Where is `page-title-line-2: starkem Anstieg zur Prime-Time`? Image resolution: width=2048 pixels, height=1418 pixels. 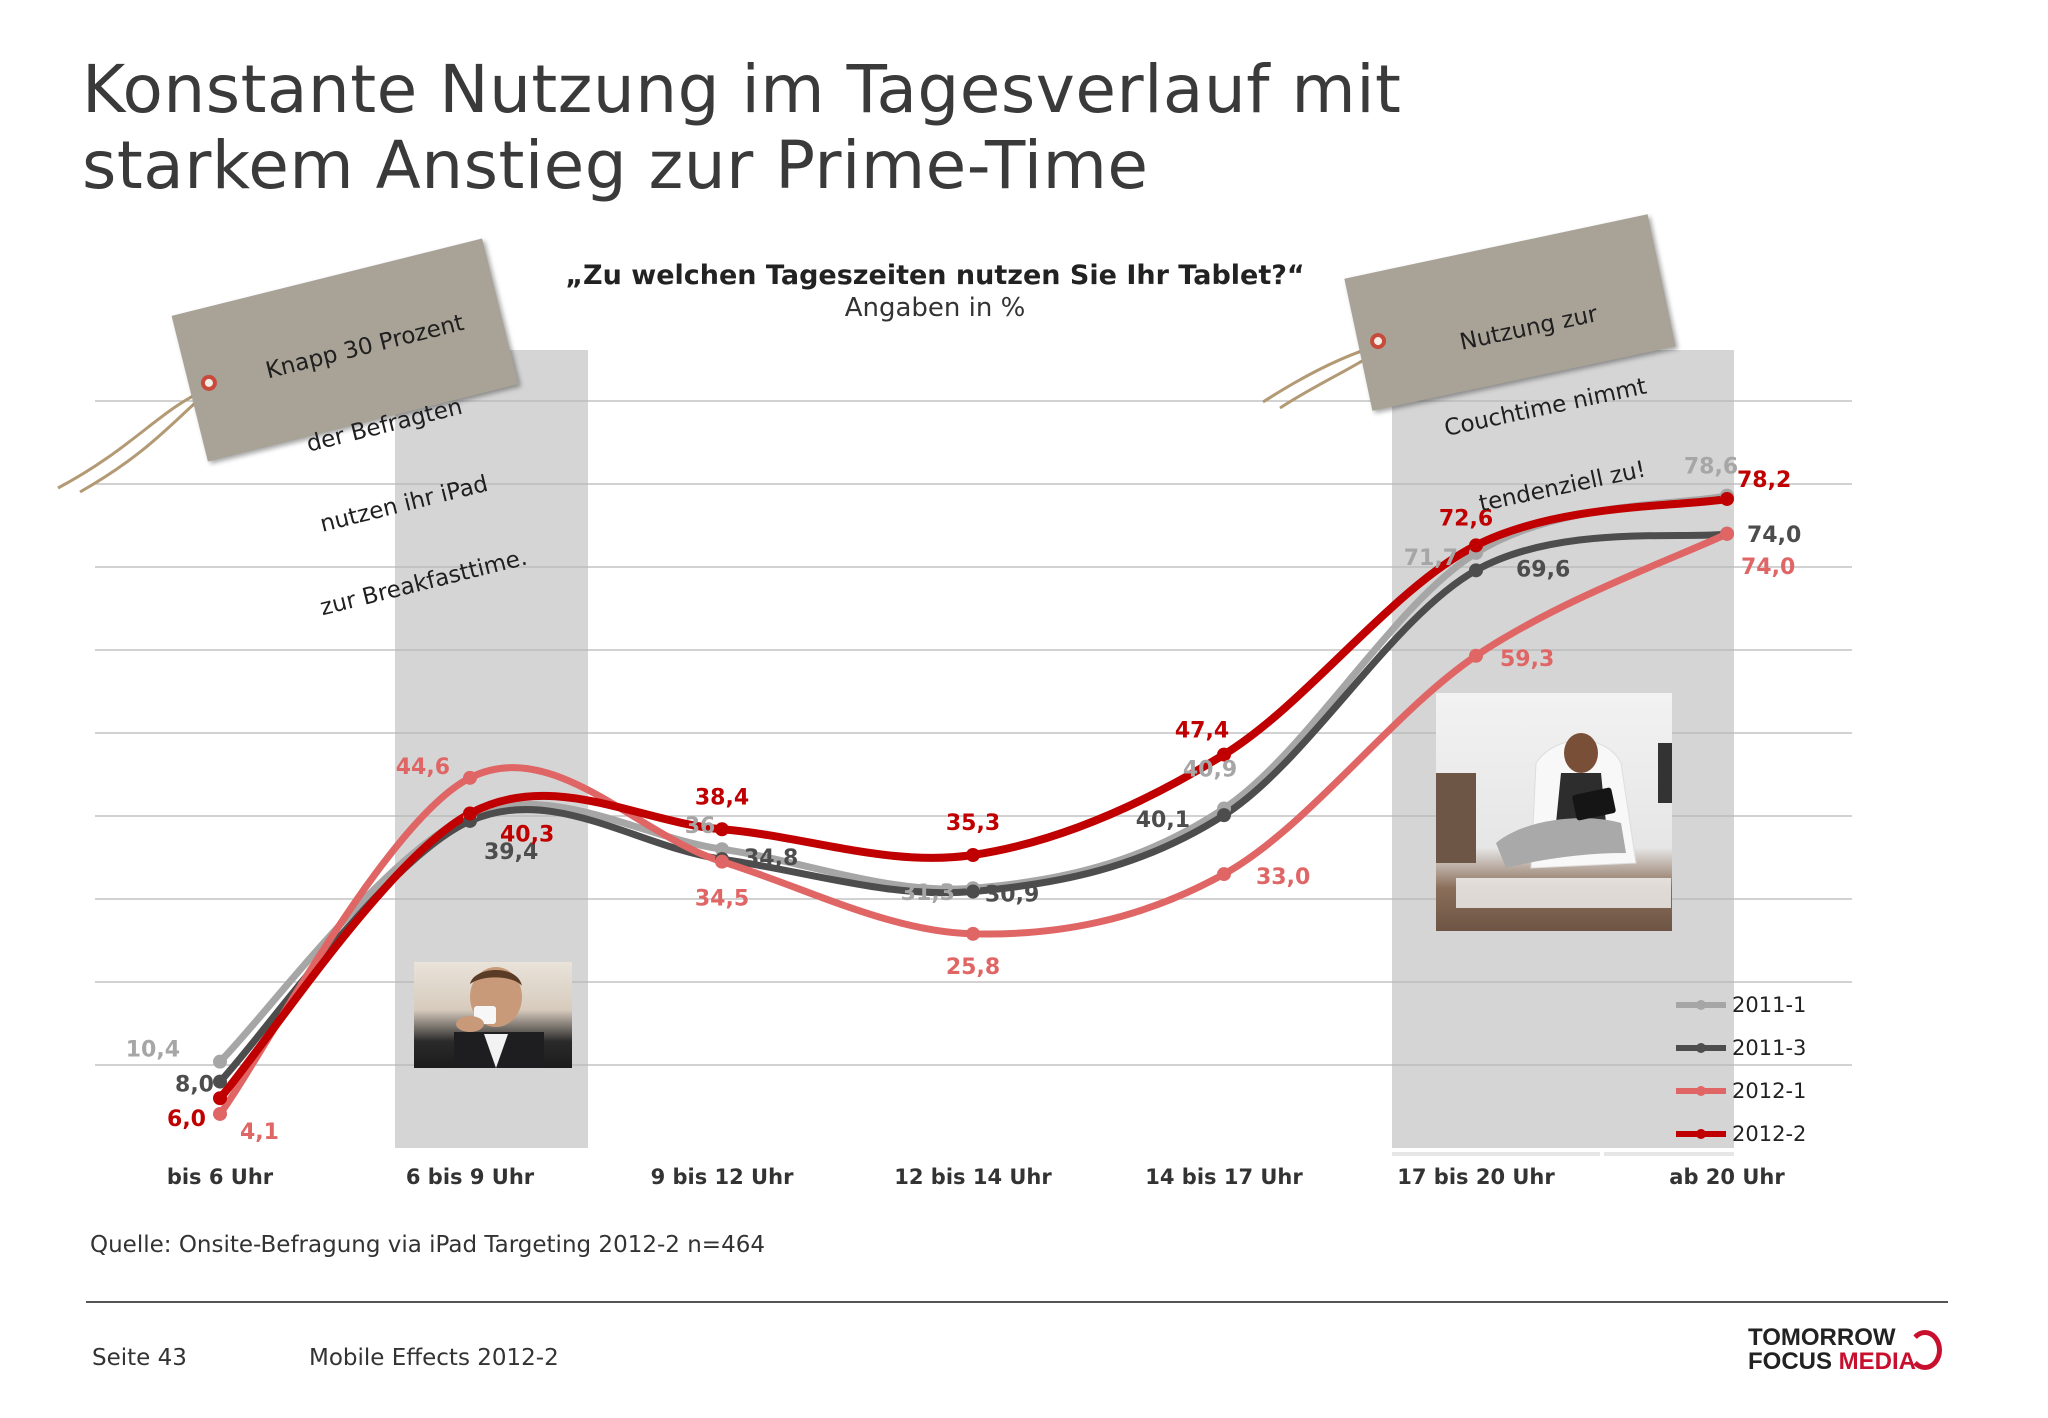
page-title-line-2: starkem Anstieg zur Prime-Time is located at coordinates (615, 165).